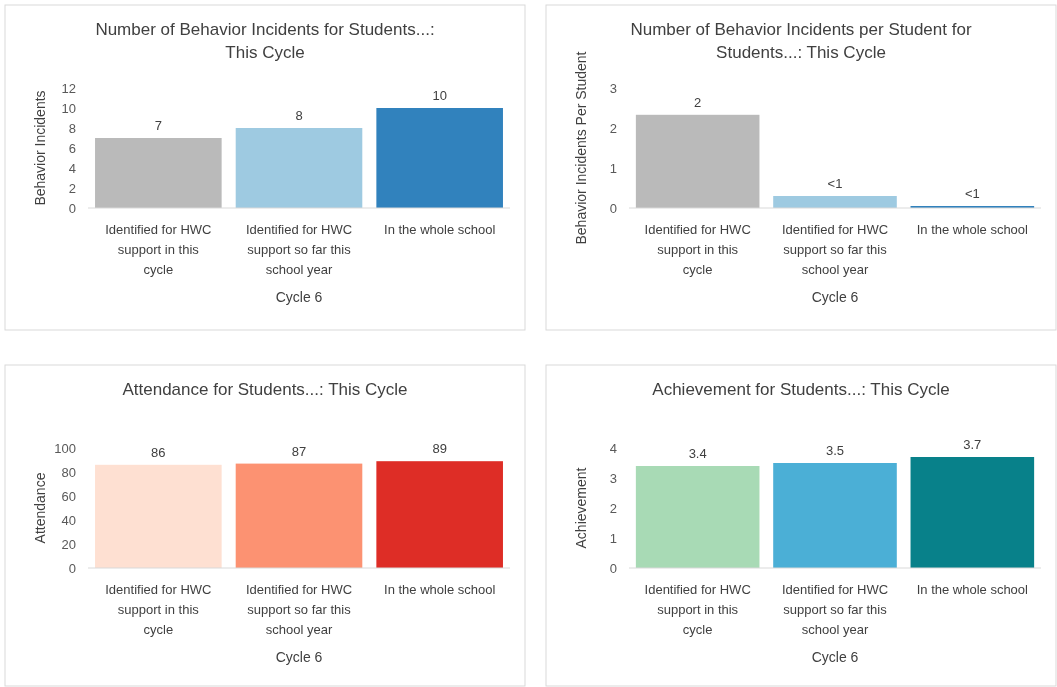  I want to click on y-axis-title: Behavior Incidents, so click(40, 148).